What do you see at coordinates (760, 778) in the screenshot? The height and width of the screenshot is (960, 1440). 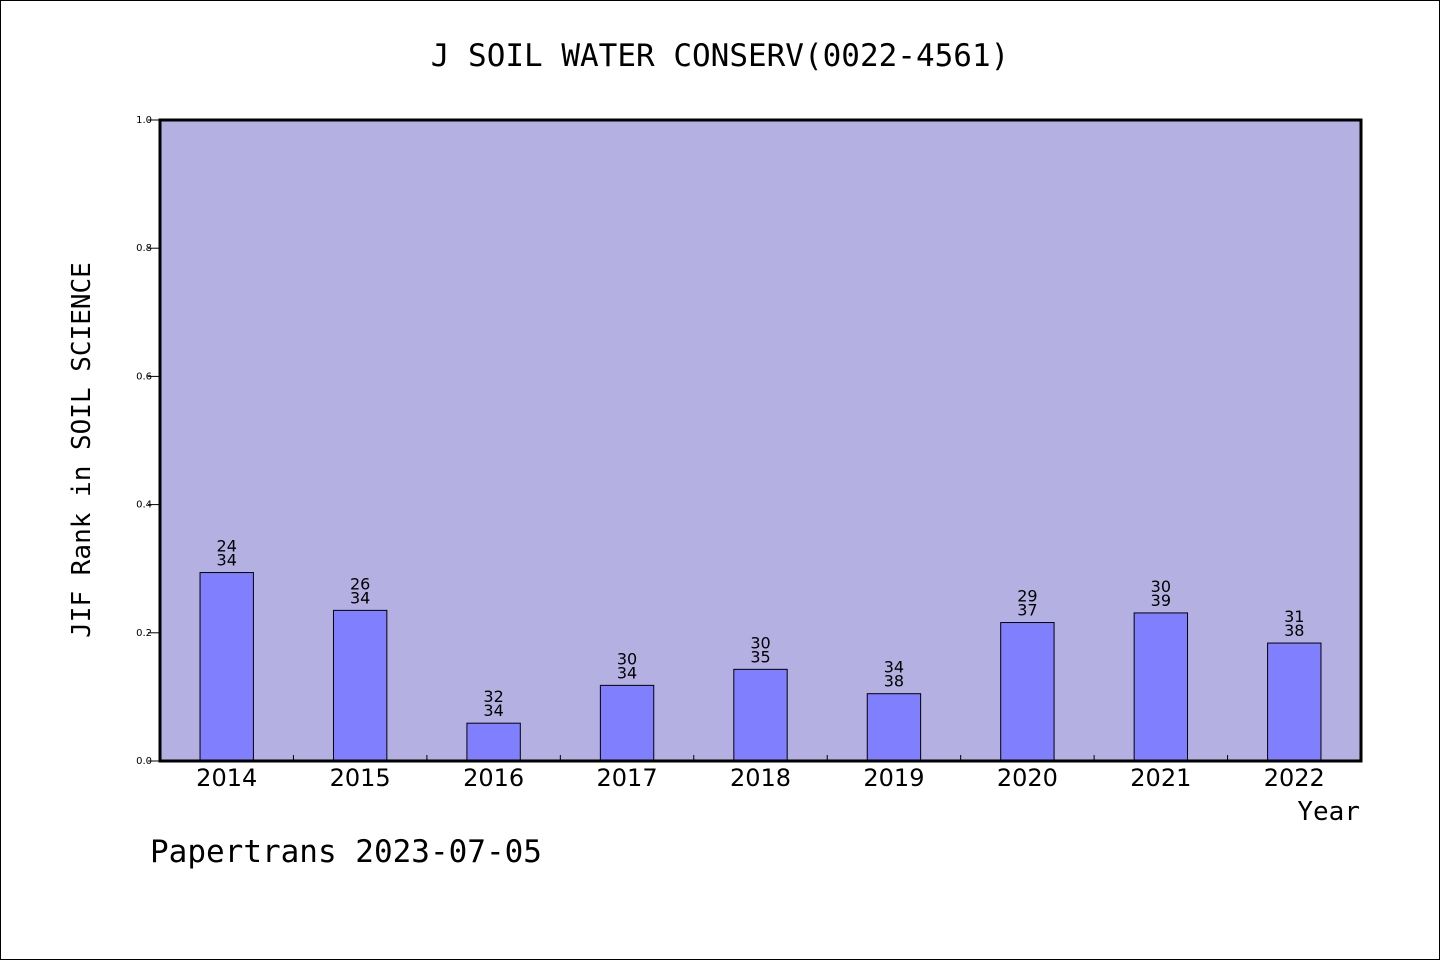 I see `x-tick-label: 2018` at bounding box center [760, 778].